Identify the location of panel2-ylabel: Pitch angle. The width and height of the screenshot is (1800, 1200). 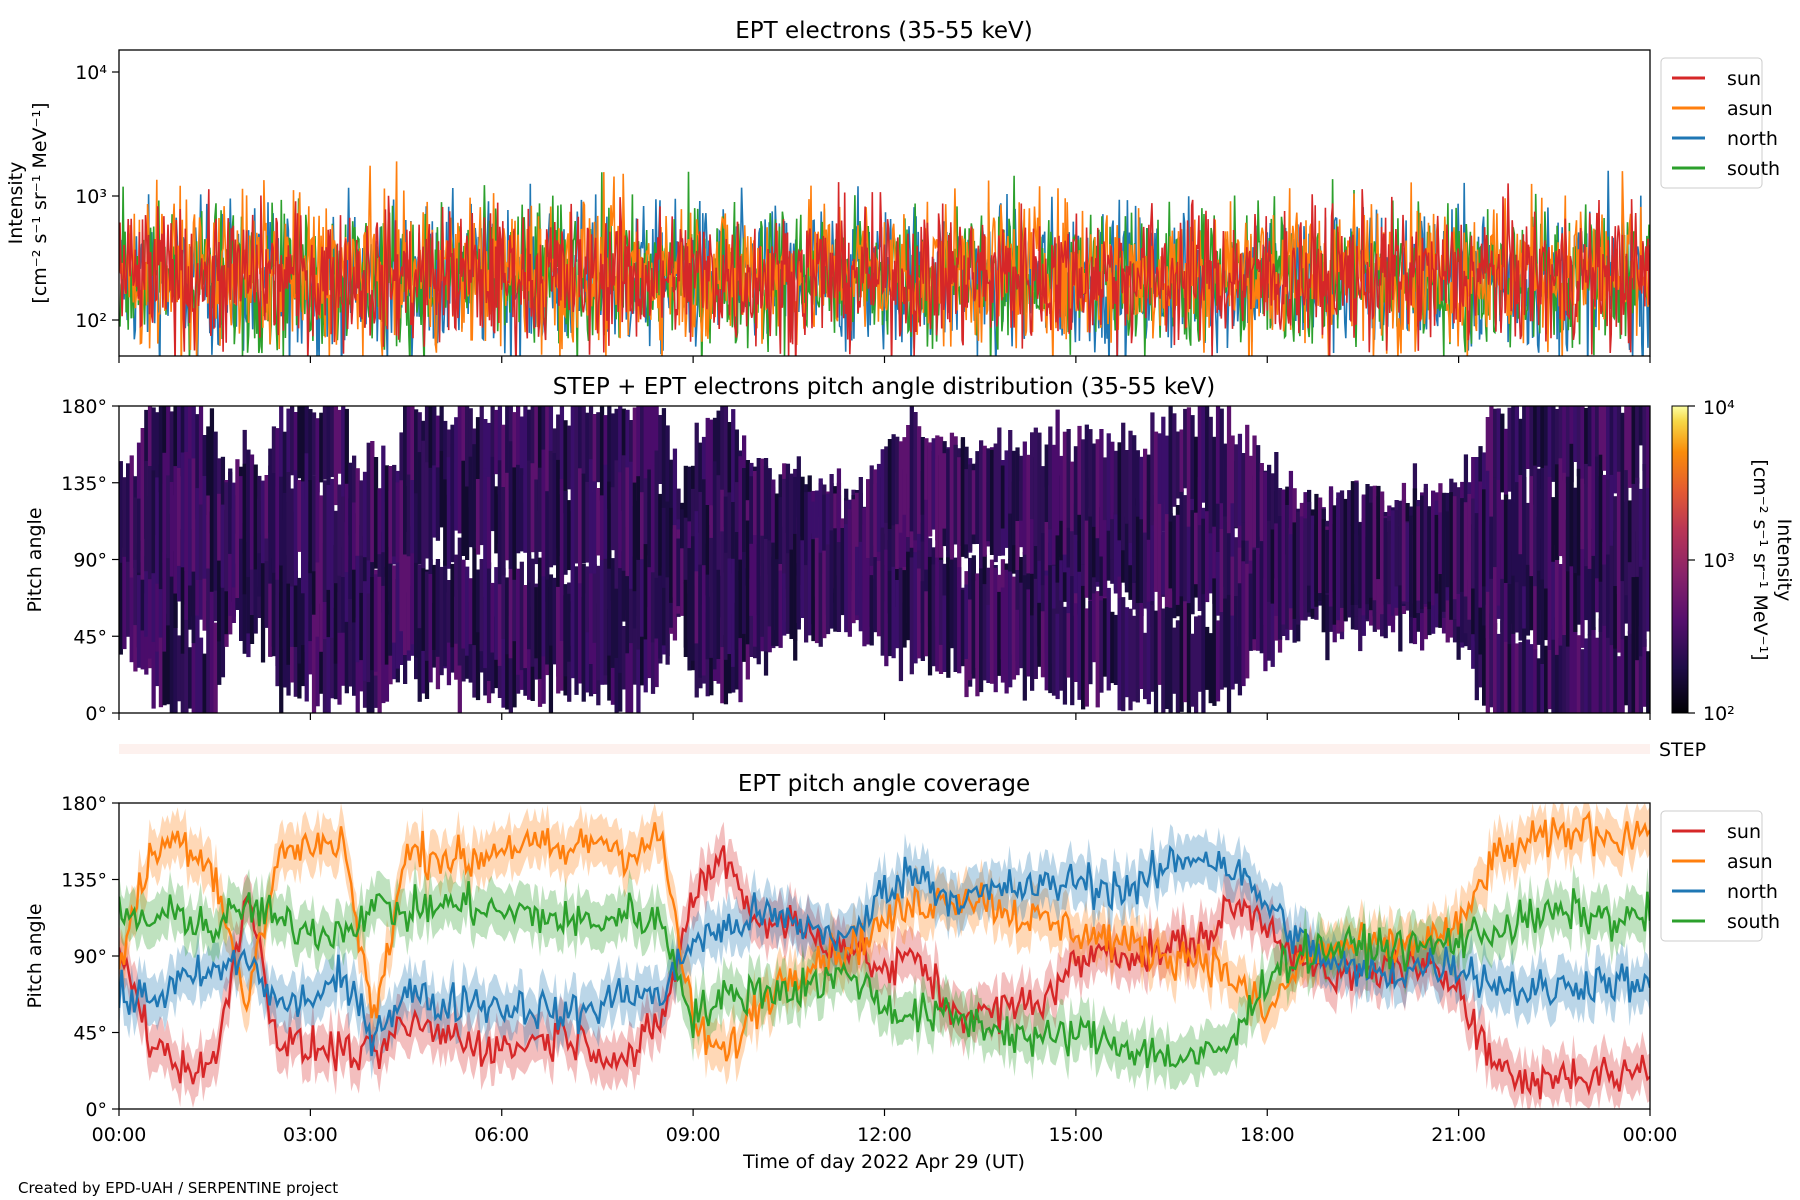
(35, 559).